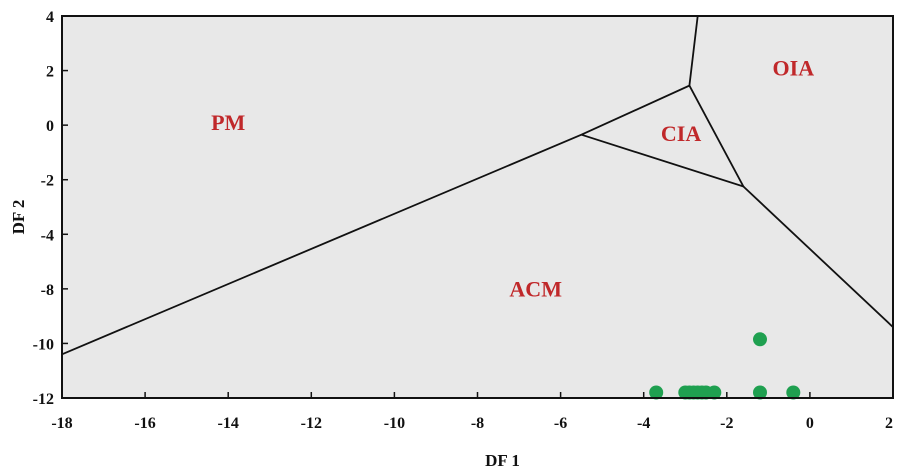  I want to click on y-tick-label: -8, so click(47, 290).